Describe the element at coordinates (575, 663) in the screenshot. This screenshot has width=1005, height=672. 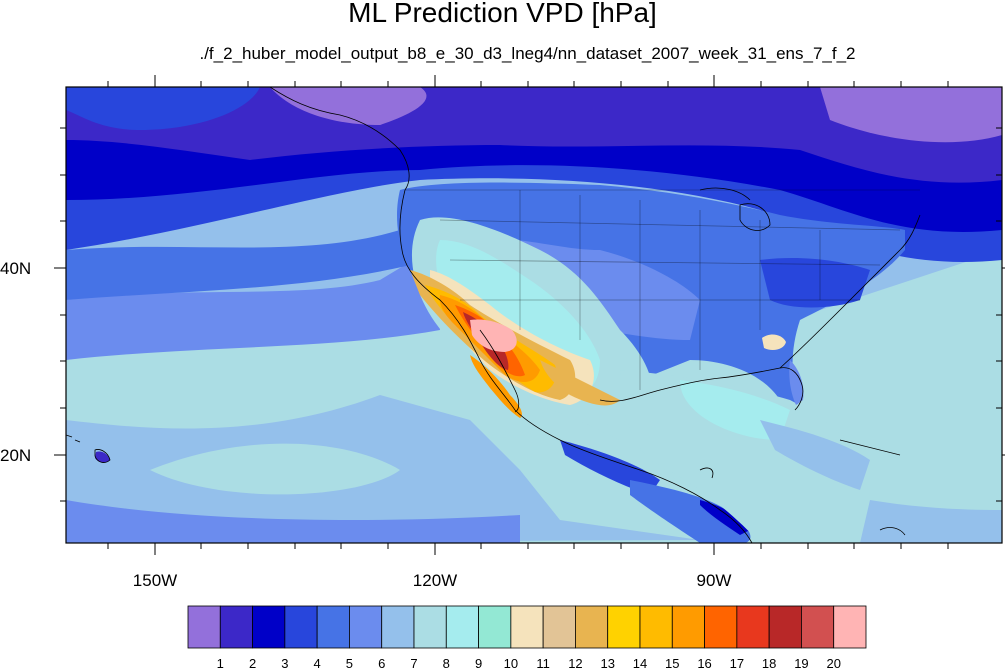
I see `colorbar-label: 12` at that location.